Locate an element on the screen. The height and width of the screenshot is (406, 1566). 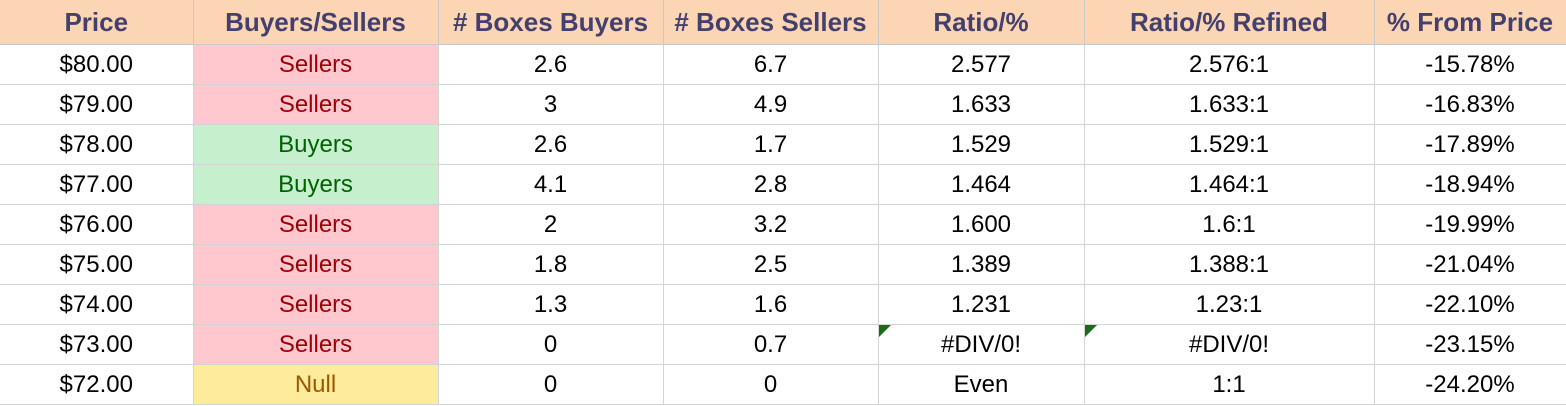
price-cell: $74.00 is located at coordinates (97, 304).